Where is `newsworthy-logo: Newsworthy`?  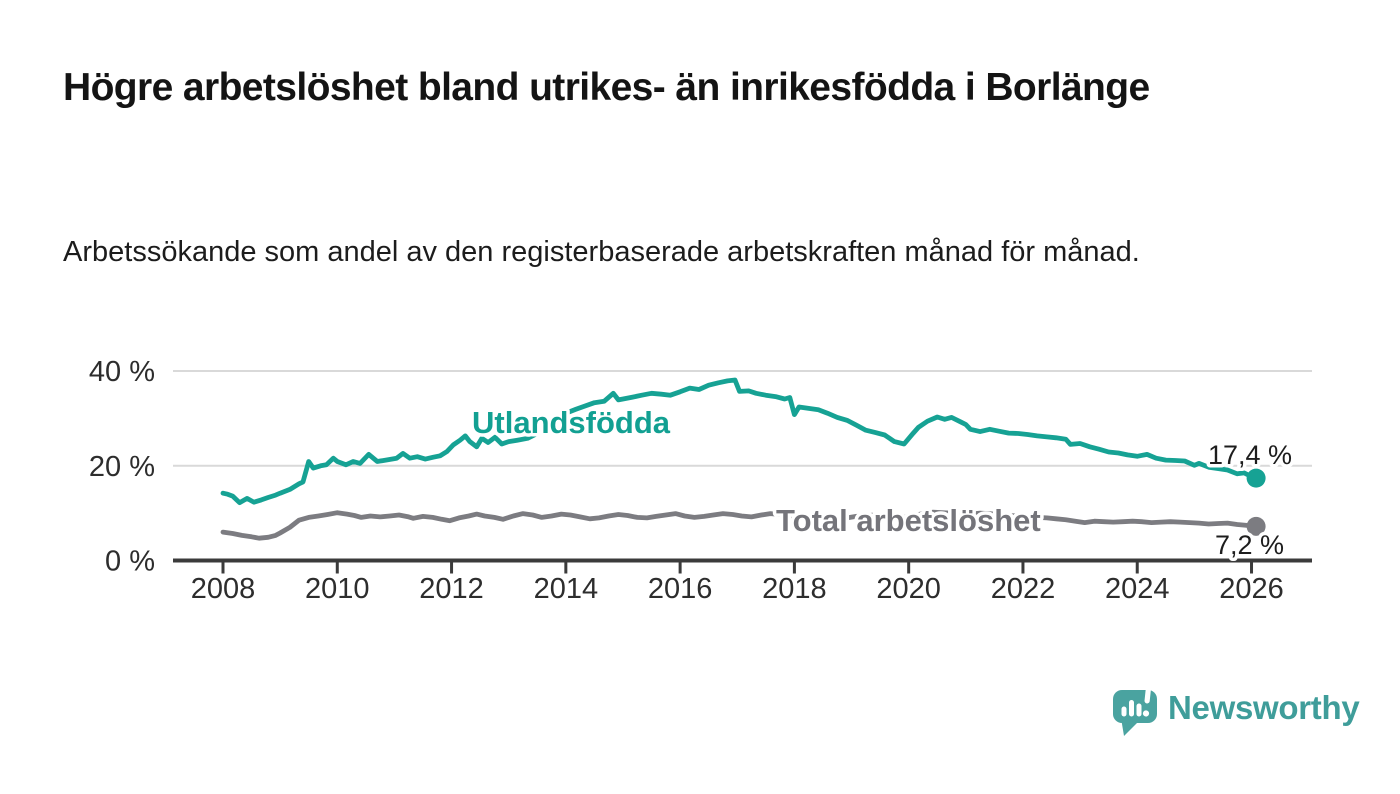 newsworthy-logo: Newsworthy is located at coordinates (1236, 714).